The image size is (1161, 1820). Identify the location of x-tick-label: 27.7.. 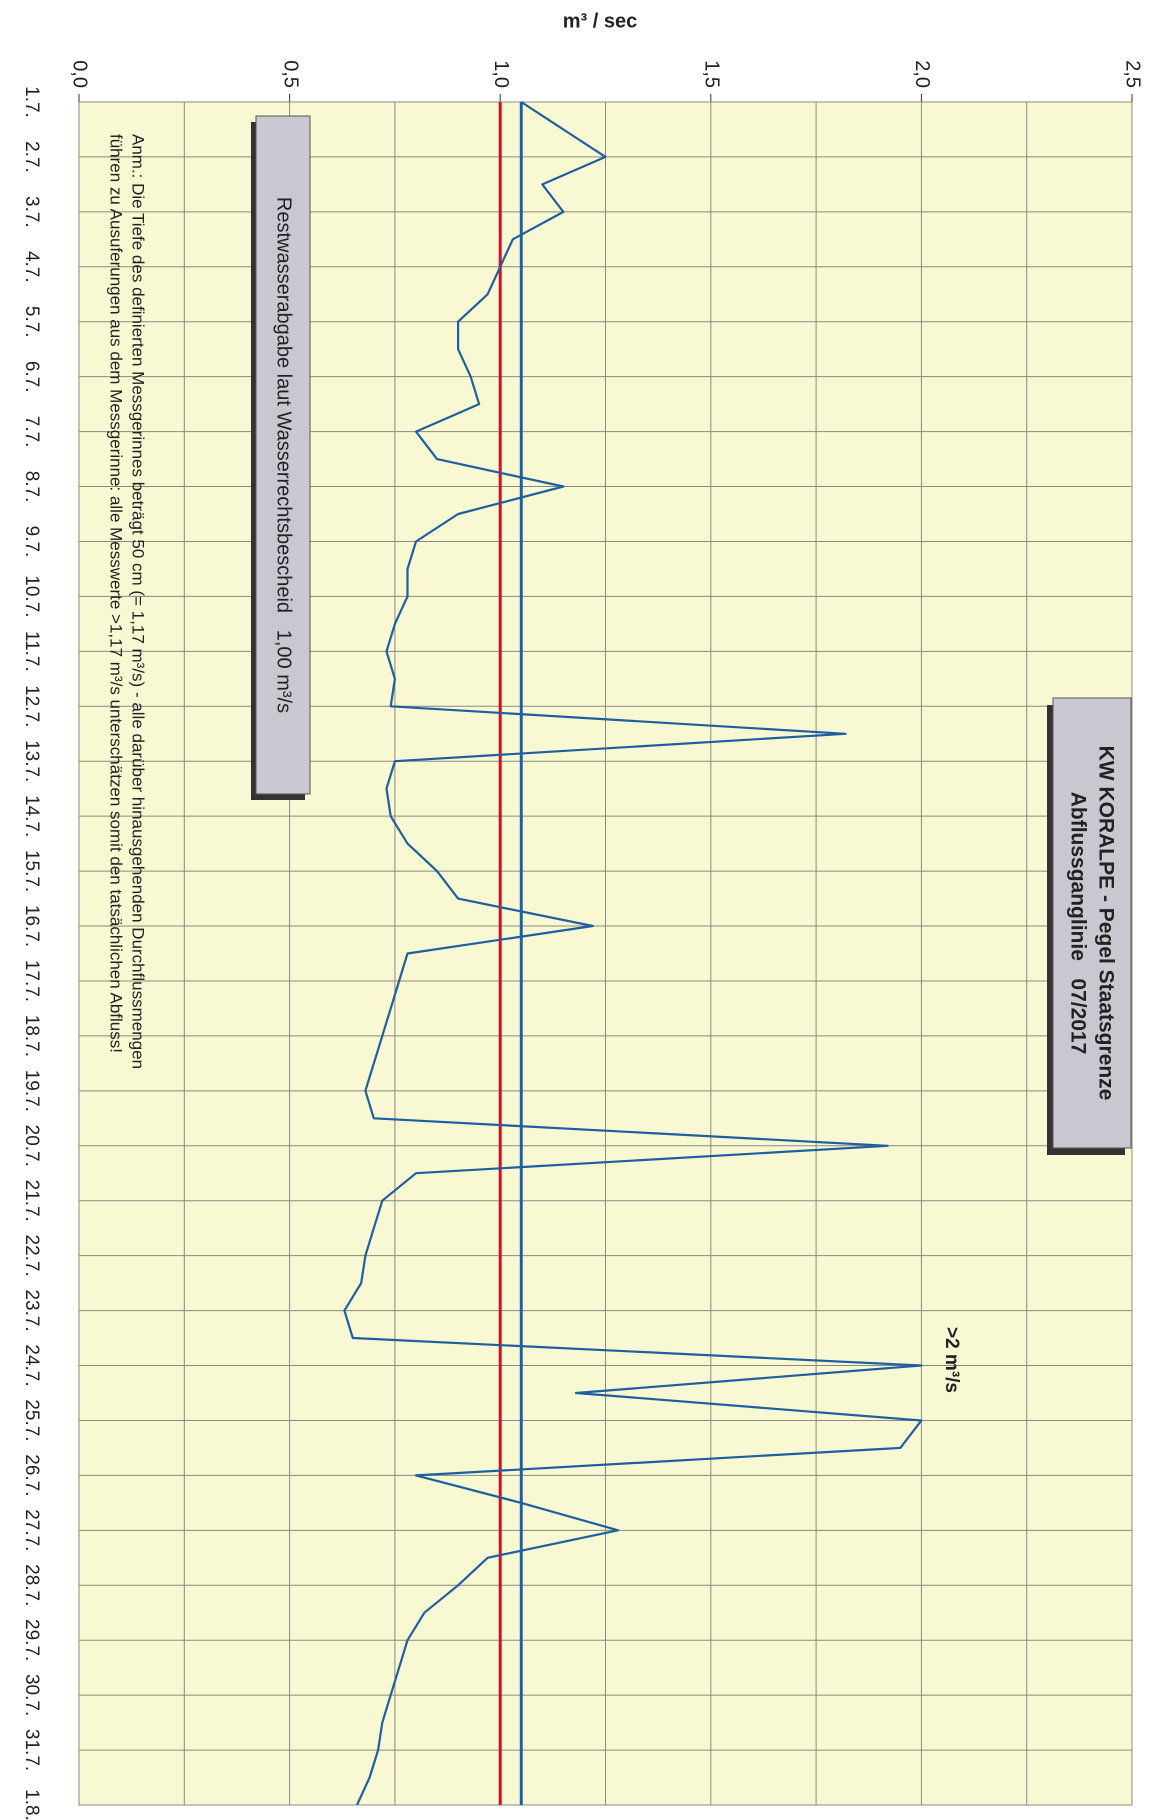
(31, 1530).